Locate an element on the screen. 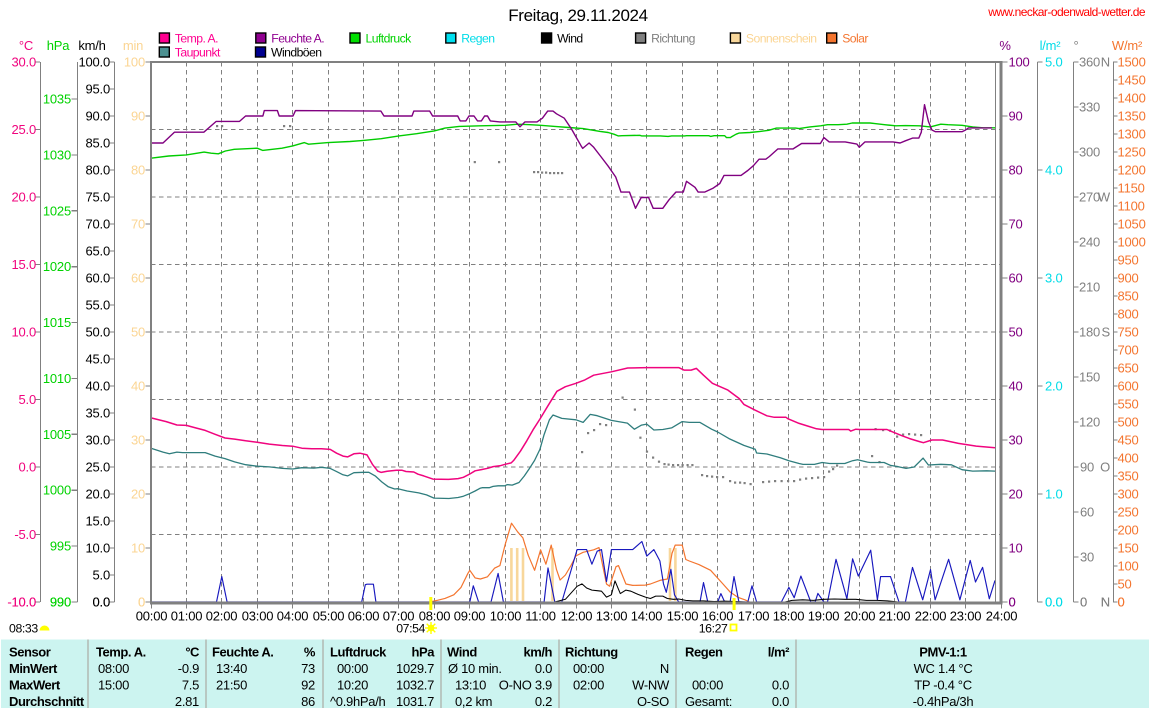 This screenshot has height=711, width=1152. svg-text: -0.9 is located at coordinates (188, 668).